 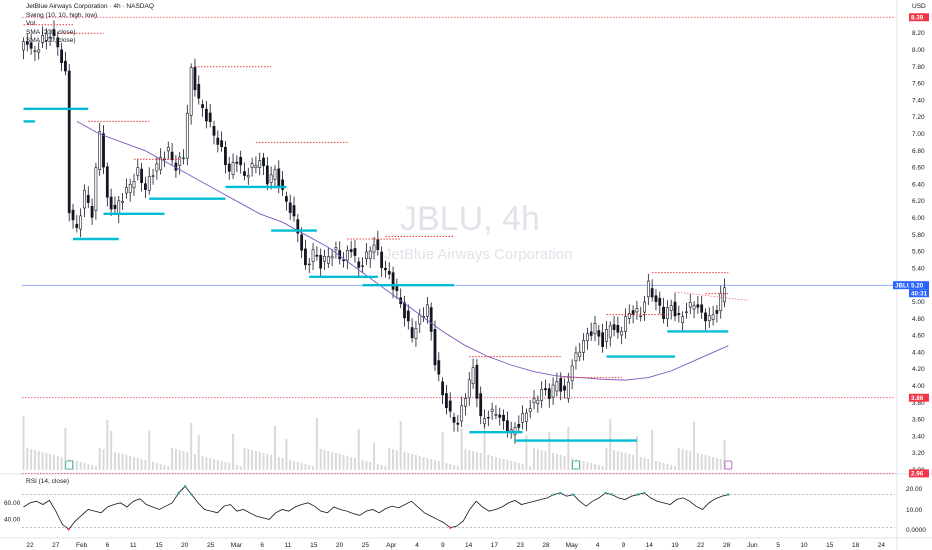 I want to click on rsi-legend: RSI (14, close), so click(x=47, y=481).